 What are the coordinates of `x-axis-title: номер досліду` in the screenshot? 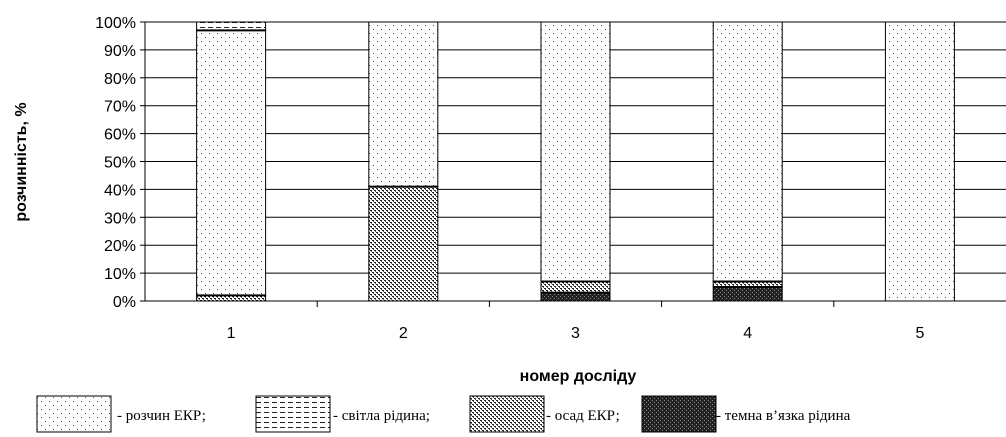 It's located at (578, 376).